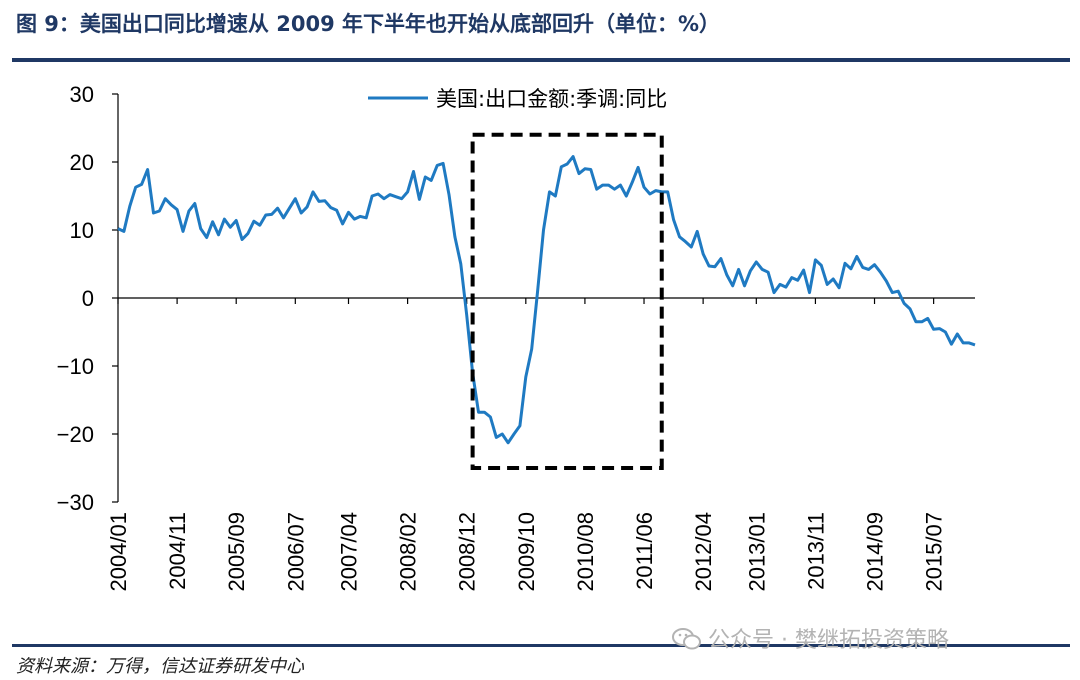 This screenshot has height=680, width=1080. What do you see at coordinates (644, 551) in the screenshot?
I see `x-tick-label: 2011/06` at bounding box center [644, 551].